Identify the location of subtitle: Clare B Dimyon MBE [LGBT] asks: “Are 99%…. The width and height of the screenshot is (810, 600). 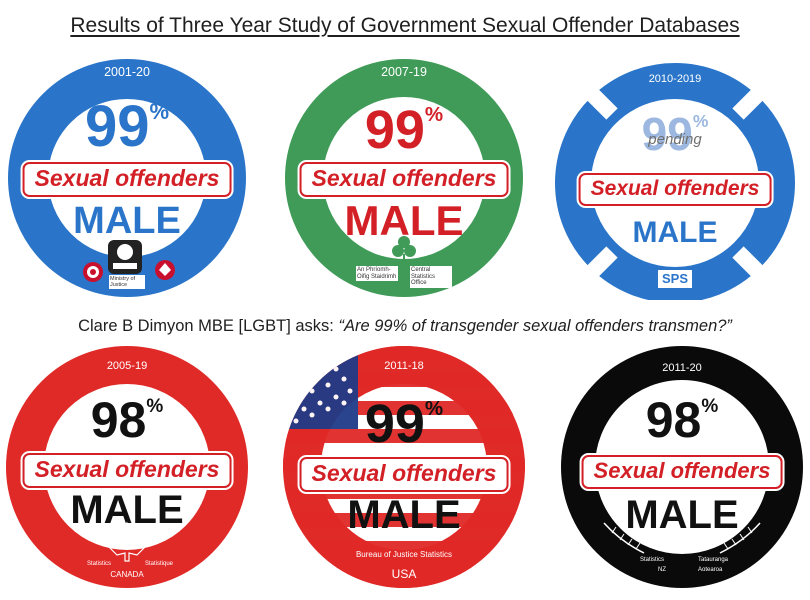
(405, 326).